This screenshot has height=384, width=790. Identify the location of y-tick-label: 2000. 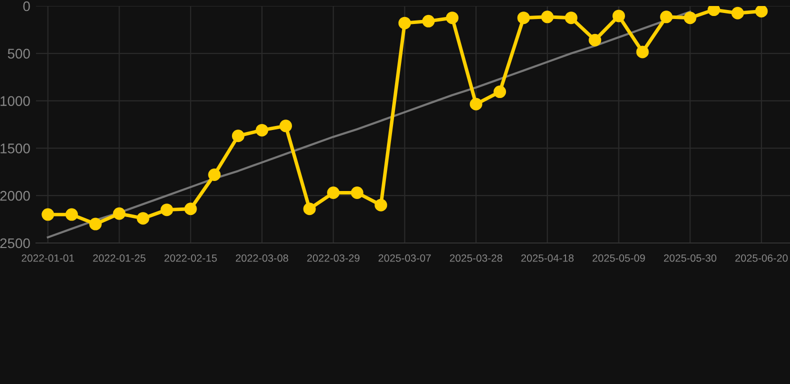
(15, 195).